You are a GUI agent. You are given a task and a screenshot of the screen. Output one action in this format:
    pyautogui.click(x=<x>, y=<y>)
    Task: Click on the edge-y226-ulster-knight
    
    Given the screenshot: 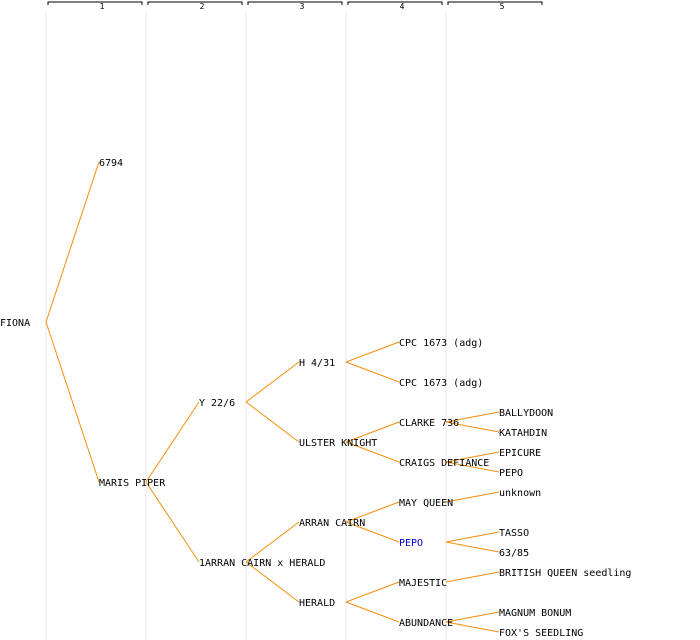 What is the action you would take?
    pyautogui.click(x=272, y=422)
    